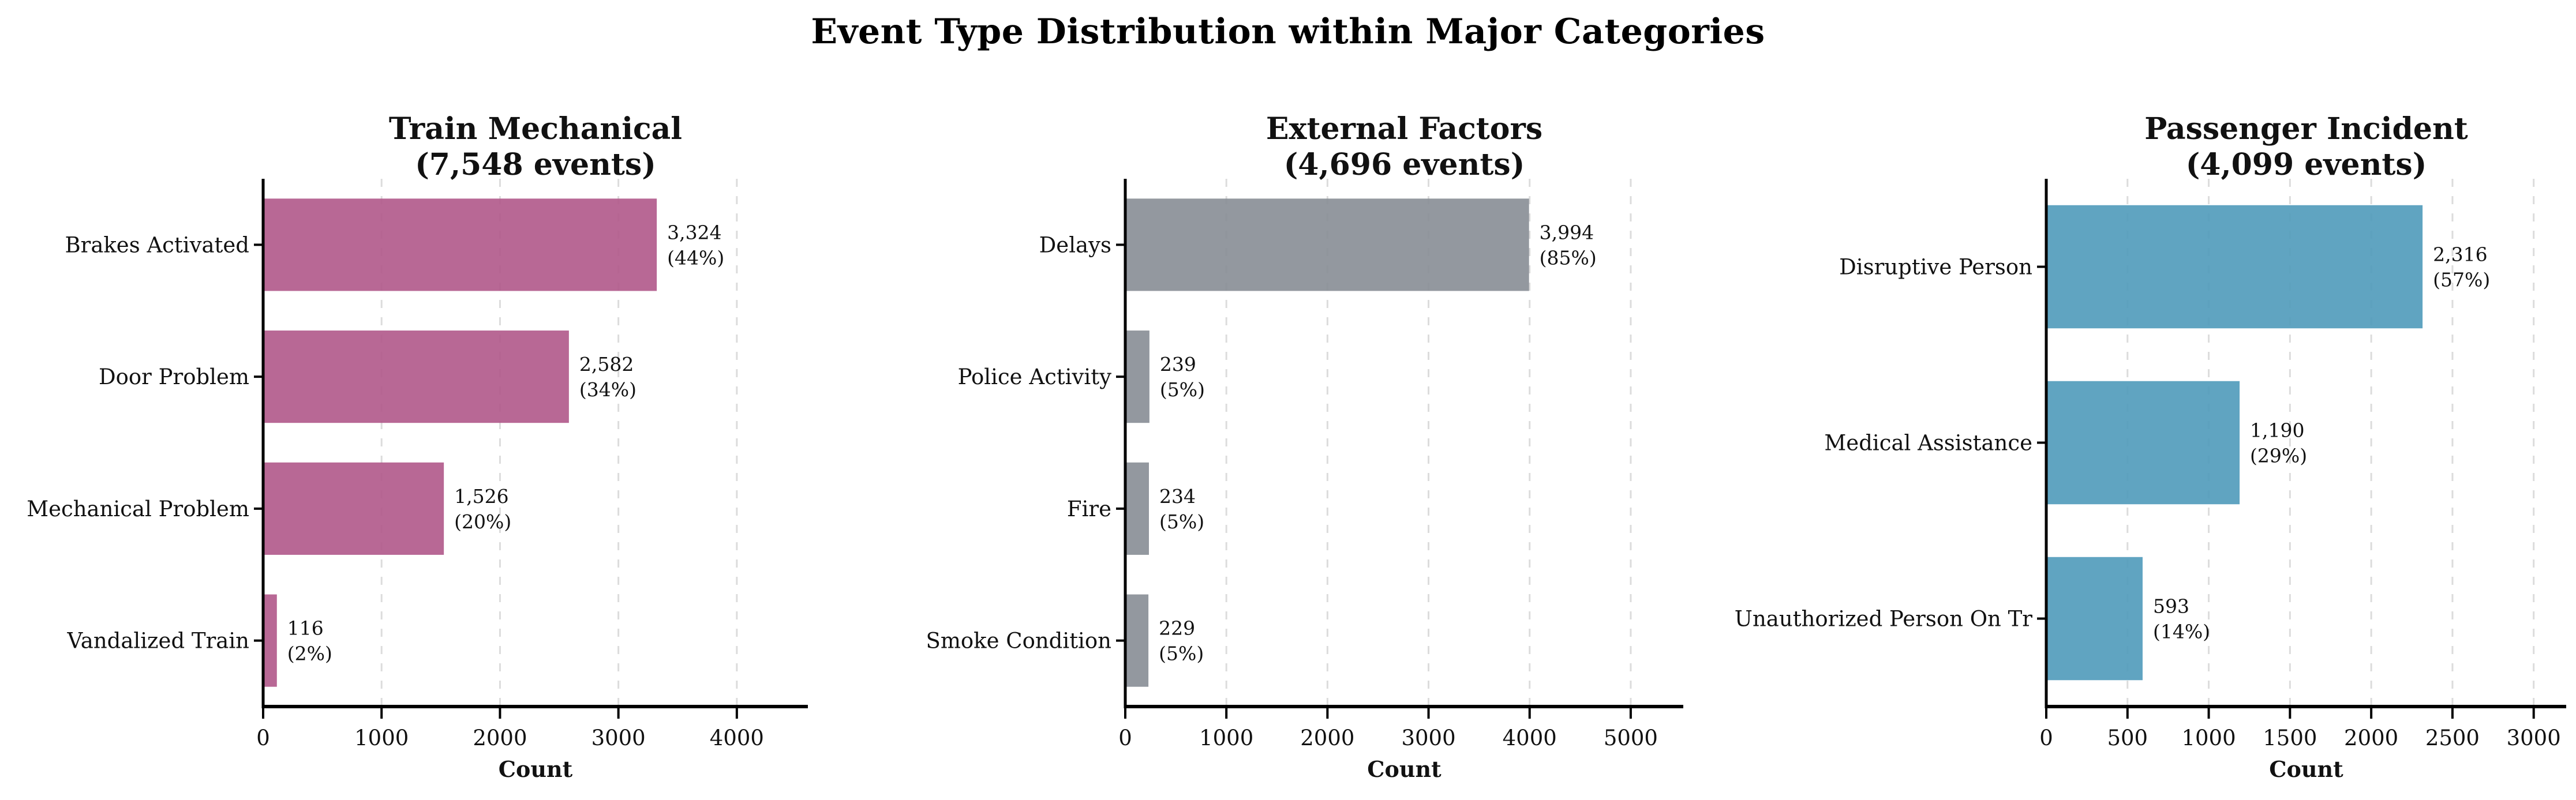 Image resolution: width=2576 pixels, height=800 pixels. What do you see at coordinates (535, 129) in the screenshot?
I see `subplot-title: Train Mechanical` at bounding box center [535, 129].